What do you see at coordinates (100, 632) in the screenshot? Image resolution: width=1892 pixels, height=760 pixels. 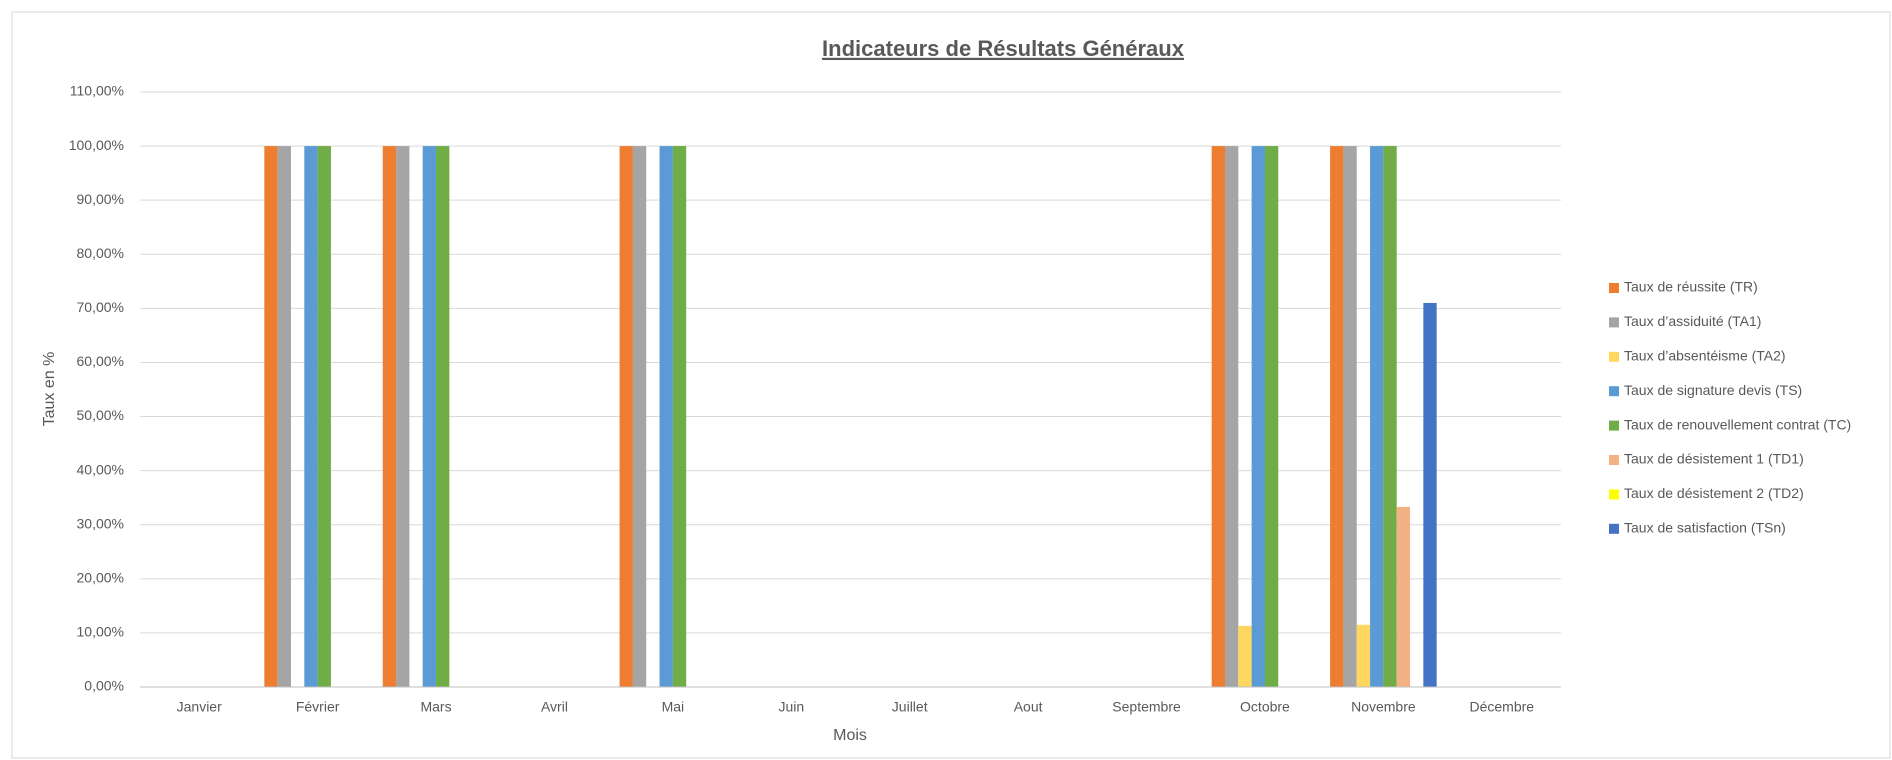 I see `y-tick-label: 10,00%` at bounding box center [100, 632].